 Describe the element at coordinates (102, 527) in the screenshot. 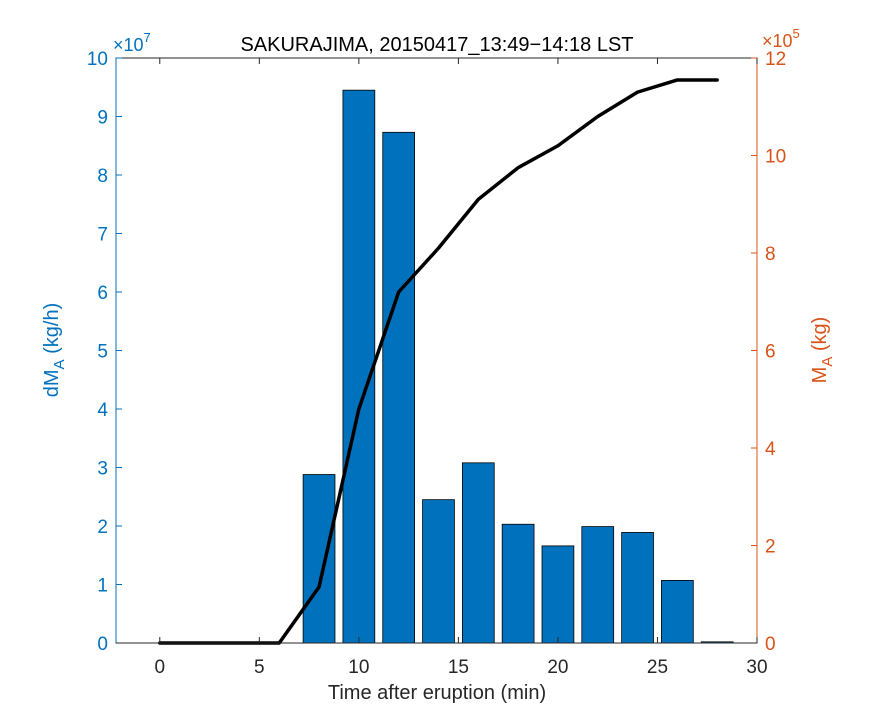

I see `left-tick-label: 2` at that location.